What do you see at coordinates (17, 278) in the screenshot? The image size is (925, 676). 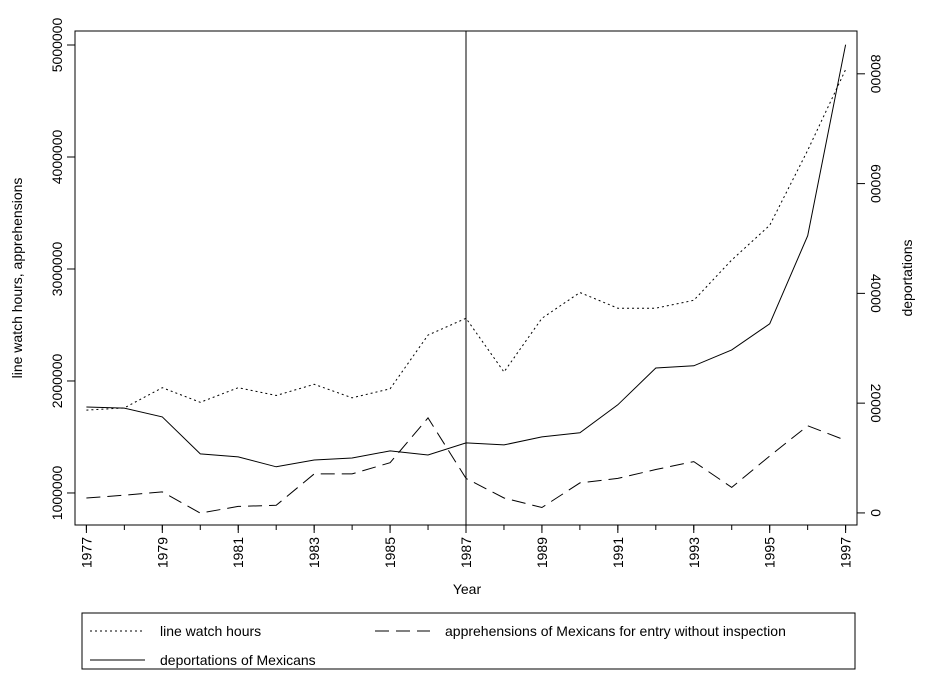 I see `y-axis-title: line watch hours, apprehensions` at bounding box center [17, 278].